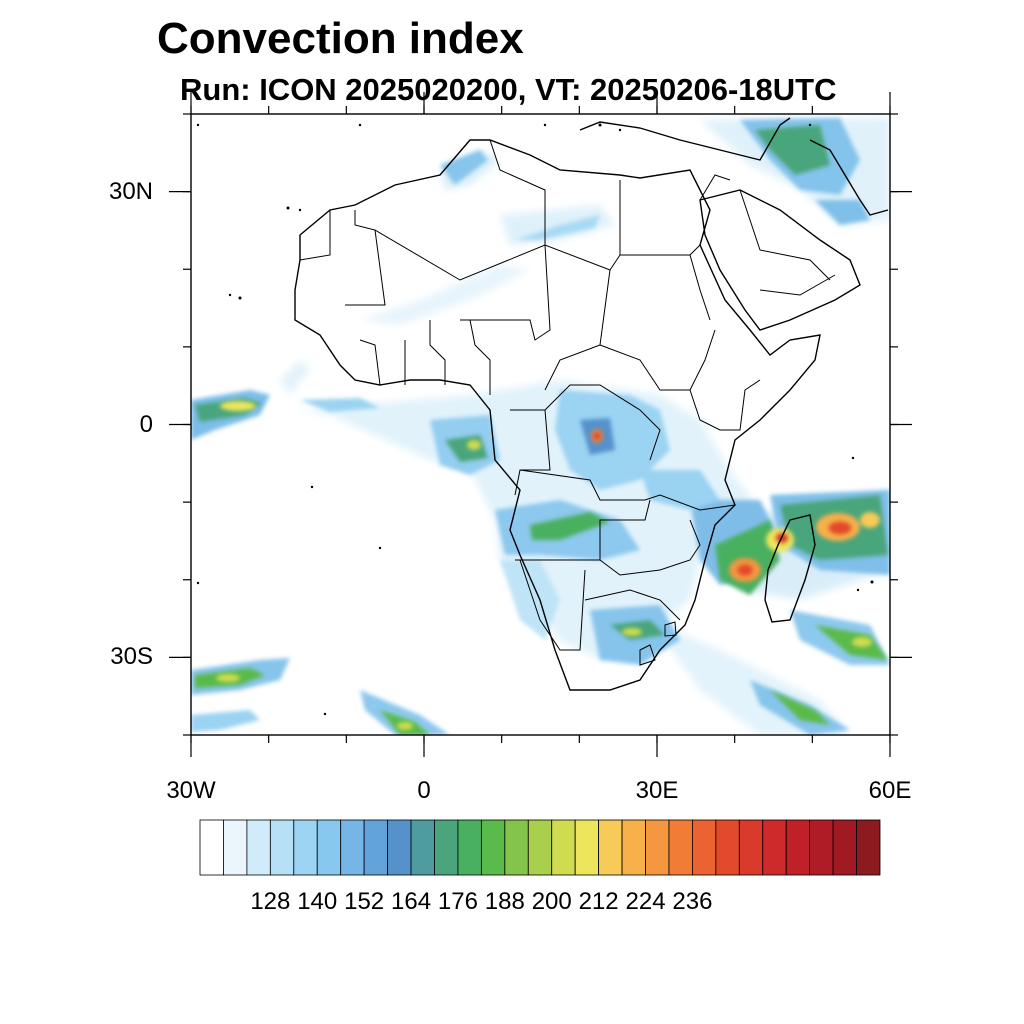 The width and height of the screenshot is (1024, 1024). Describe the element at coordinates (840, 528) in the screenshot. I see `madagascar-north-red` at that location.